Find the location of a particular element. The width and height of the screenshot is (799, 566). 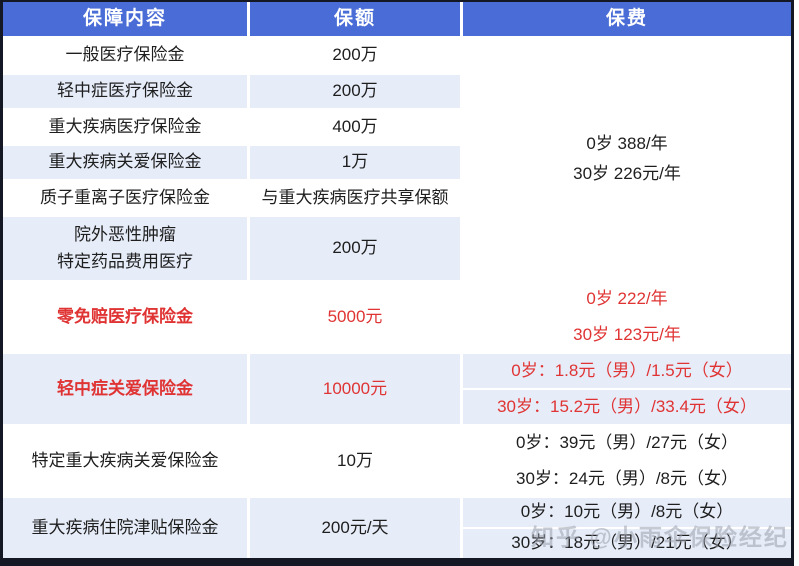

premium-cell: 0岁：10元（男）/8元（女） 30岁：18元（男）/21元（女） is located at coordinates (627, 528).